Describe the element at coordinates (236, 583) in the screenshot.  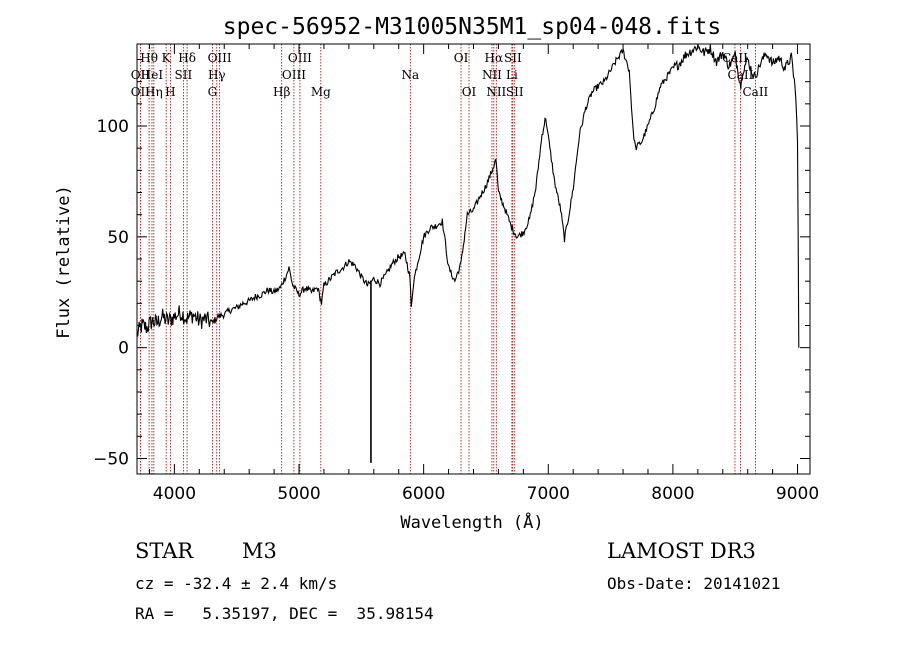
I see `redshift-cz: cz = -32.4 ± 2.4 km/s` at that location.